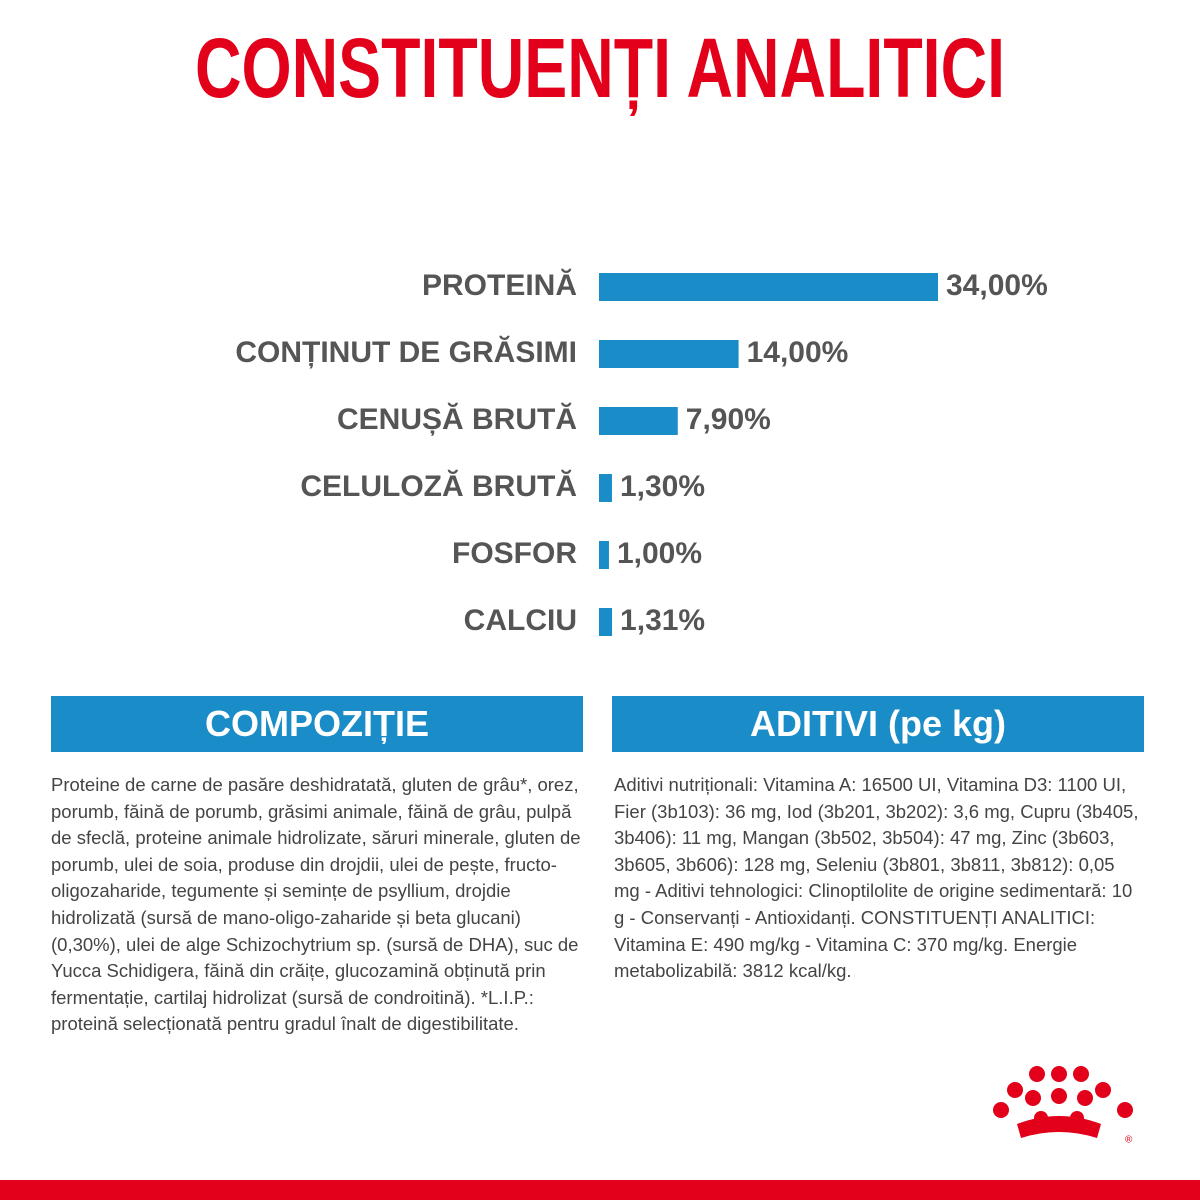  Describe the element at coordinates (317, 724) in the screenshot. I see `section-header: COMPOZIȚIE` at that location.